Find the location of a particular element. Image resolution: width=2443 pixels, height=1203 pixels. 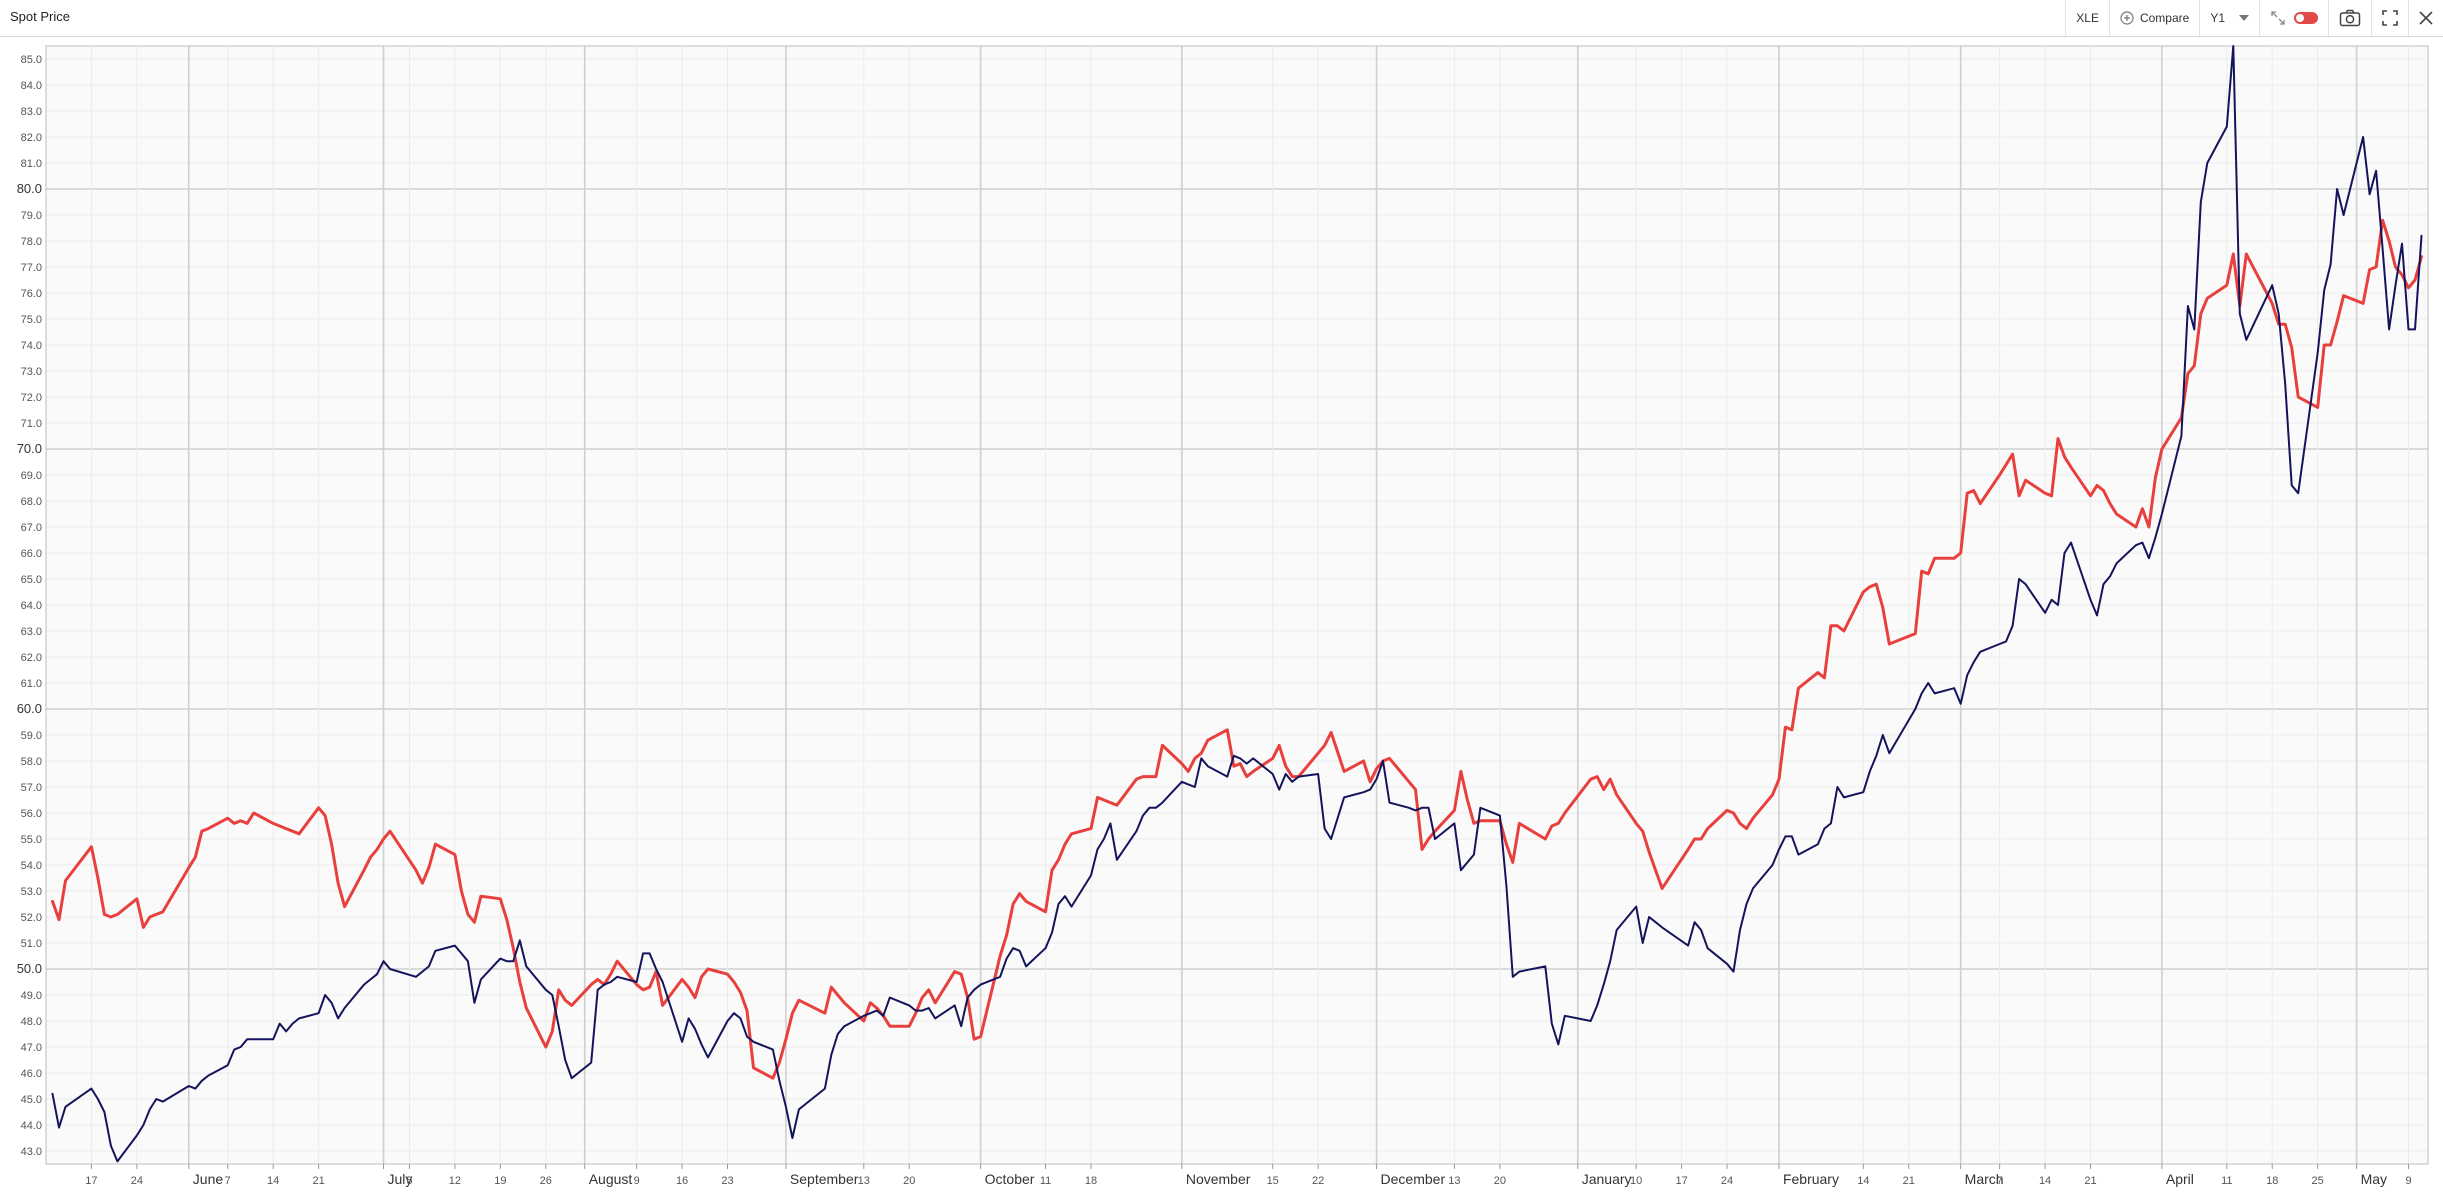

ticker-label: XLE is located at coordinates (2087, 18).